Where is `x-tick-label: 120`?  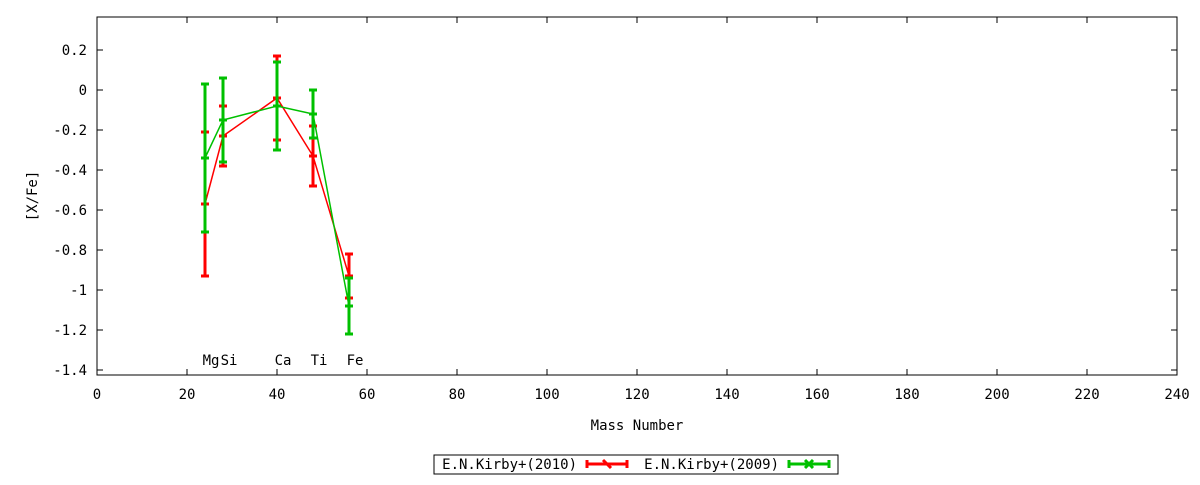
x-tick-label: 120 is located at coordinates (636, 395).